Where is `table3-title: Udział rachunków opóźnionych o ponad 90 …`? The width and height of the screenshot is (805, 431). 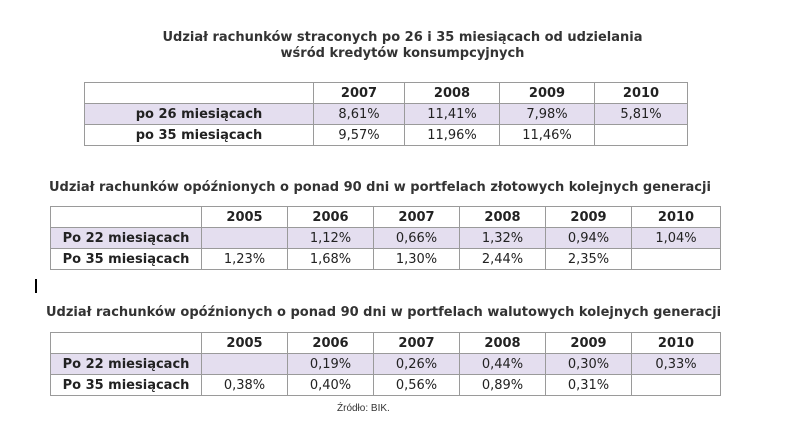
table3-title: Udział rachunków opóźnionych o ponad 90 … is located at coordinates (384, 312).